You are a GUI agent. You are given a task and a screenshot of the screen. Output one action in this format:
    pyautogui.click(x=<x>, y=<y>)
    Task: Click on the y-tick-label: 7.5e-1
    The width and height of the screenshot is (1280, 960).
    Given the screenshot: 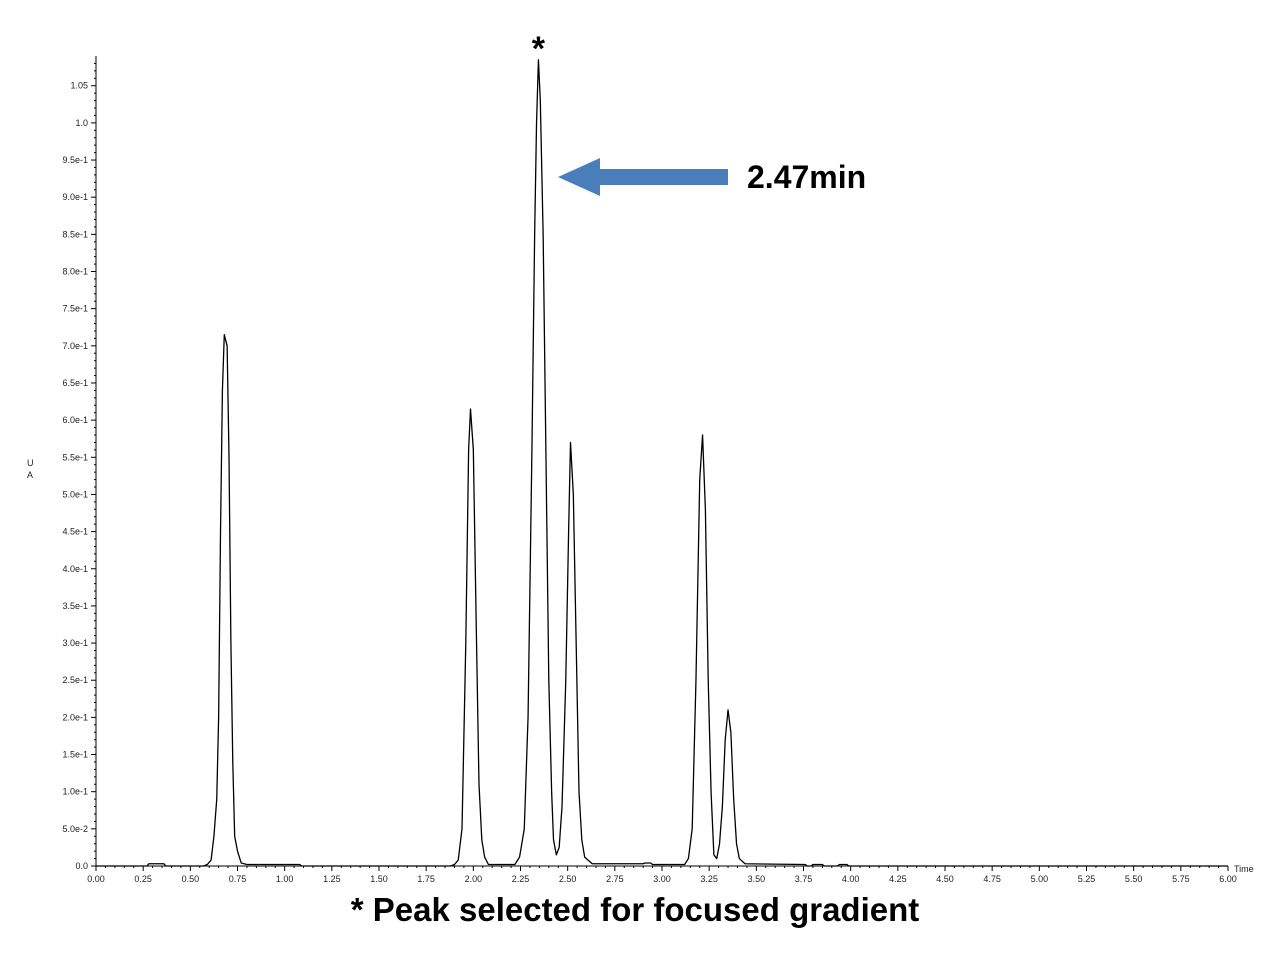 What is the action you would take?
    pyautogui.click(x=75, y=309)
    